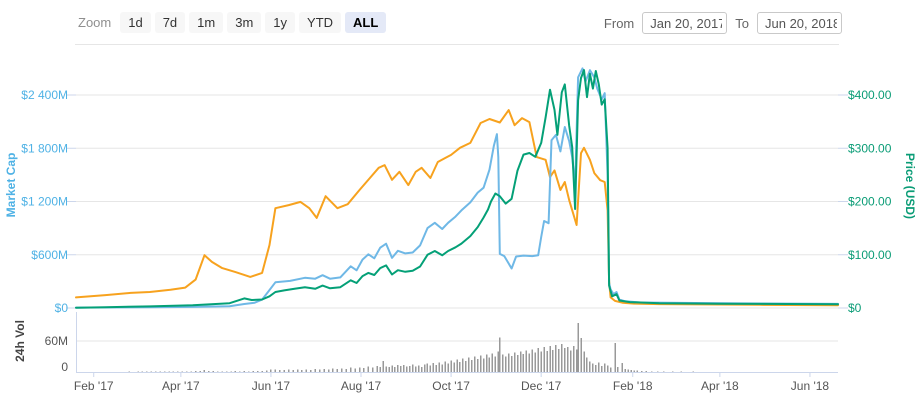 The height and width of the screenshot is (411, 921). I want to click on to-label: To, so click(742, 23).